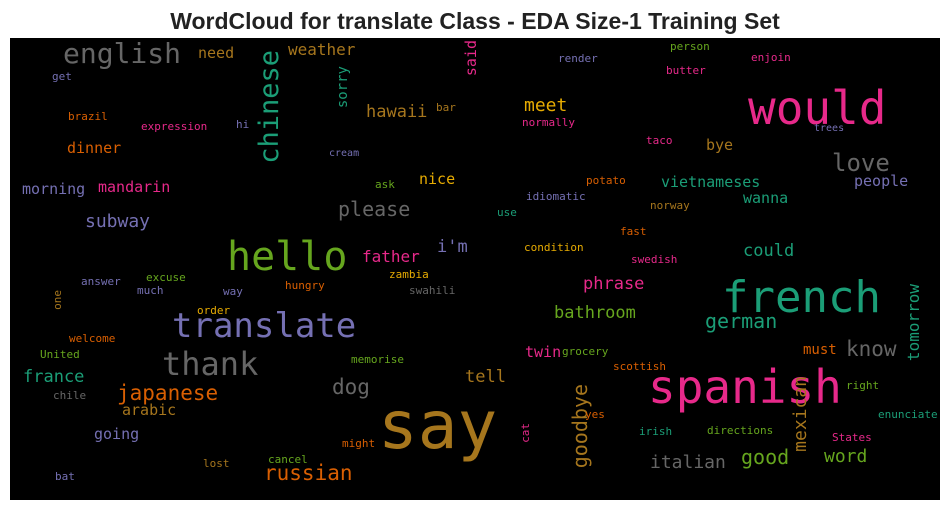 The height and width of the screenshot is (511, 950). Describe the element at coordinates (546, 105) in the screenshot. I see `word-meet: meet` at that location.